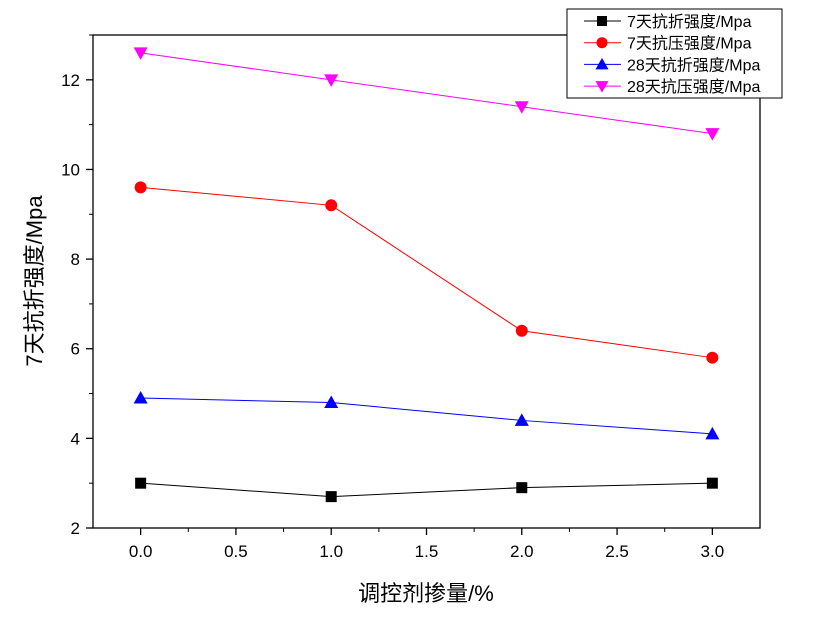  I want to click on legend-label: 7天抗压强度/Mpa, so click(689, 44).